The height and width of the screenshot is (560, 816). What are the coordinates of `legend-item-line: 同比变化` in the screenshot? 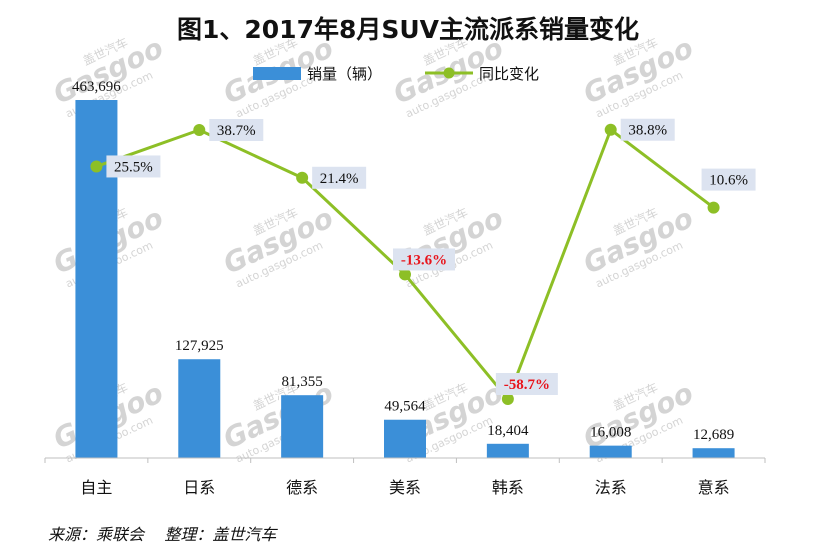 It's located at (482, 74).